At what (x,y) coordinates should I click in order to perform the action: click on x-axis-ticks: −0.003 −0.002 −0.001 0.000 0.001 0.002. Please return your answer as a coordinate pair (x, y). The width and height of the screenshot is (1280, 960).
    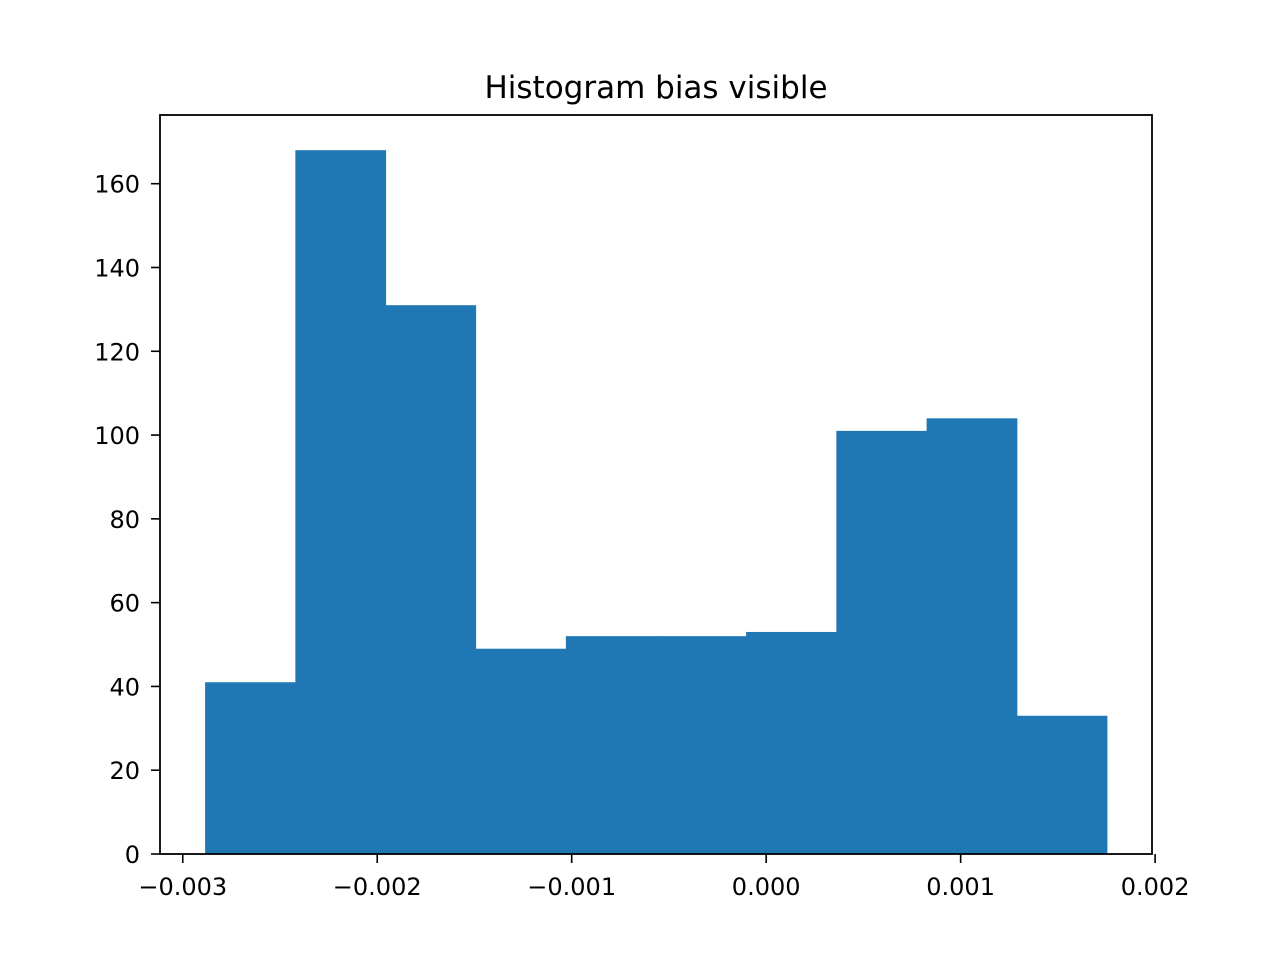
    Looking at the image, I should click on (663, 877).